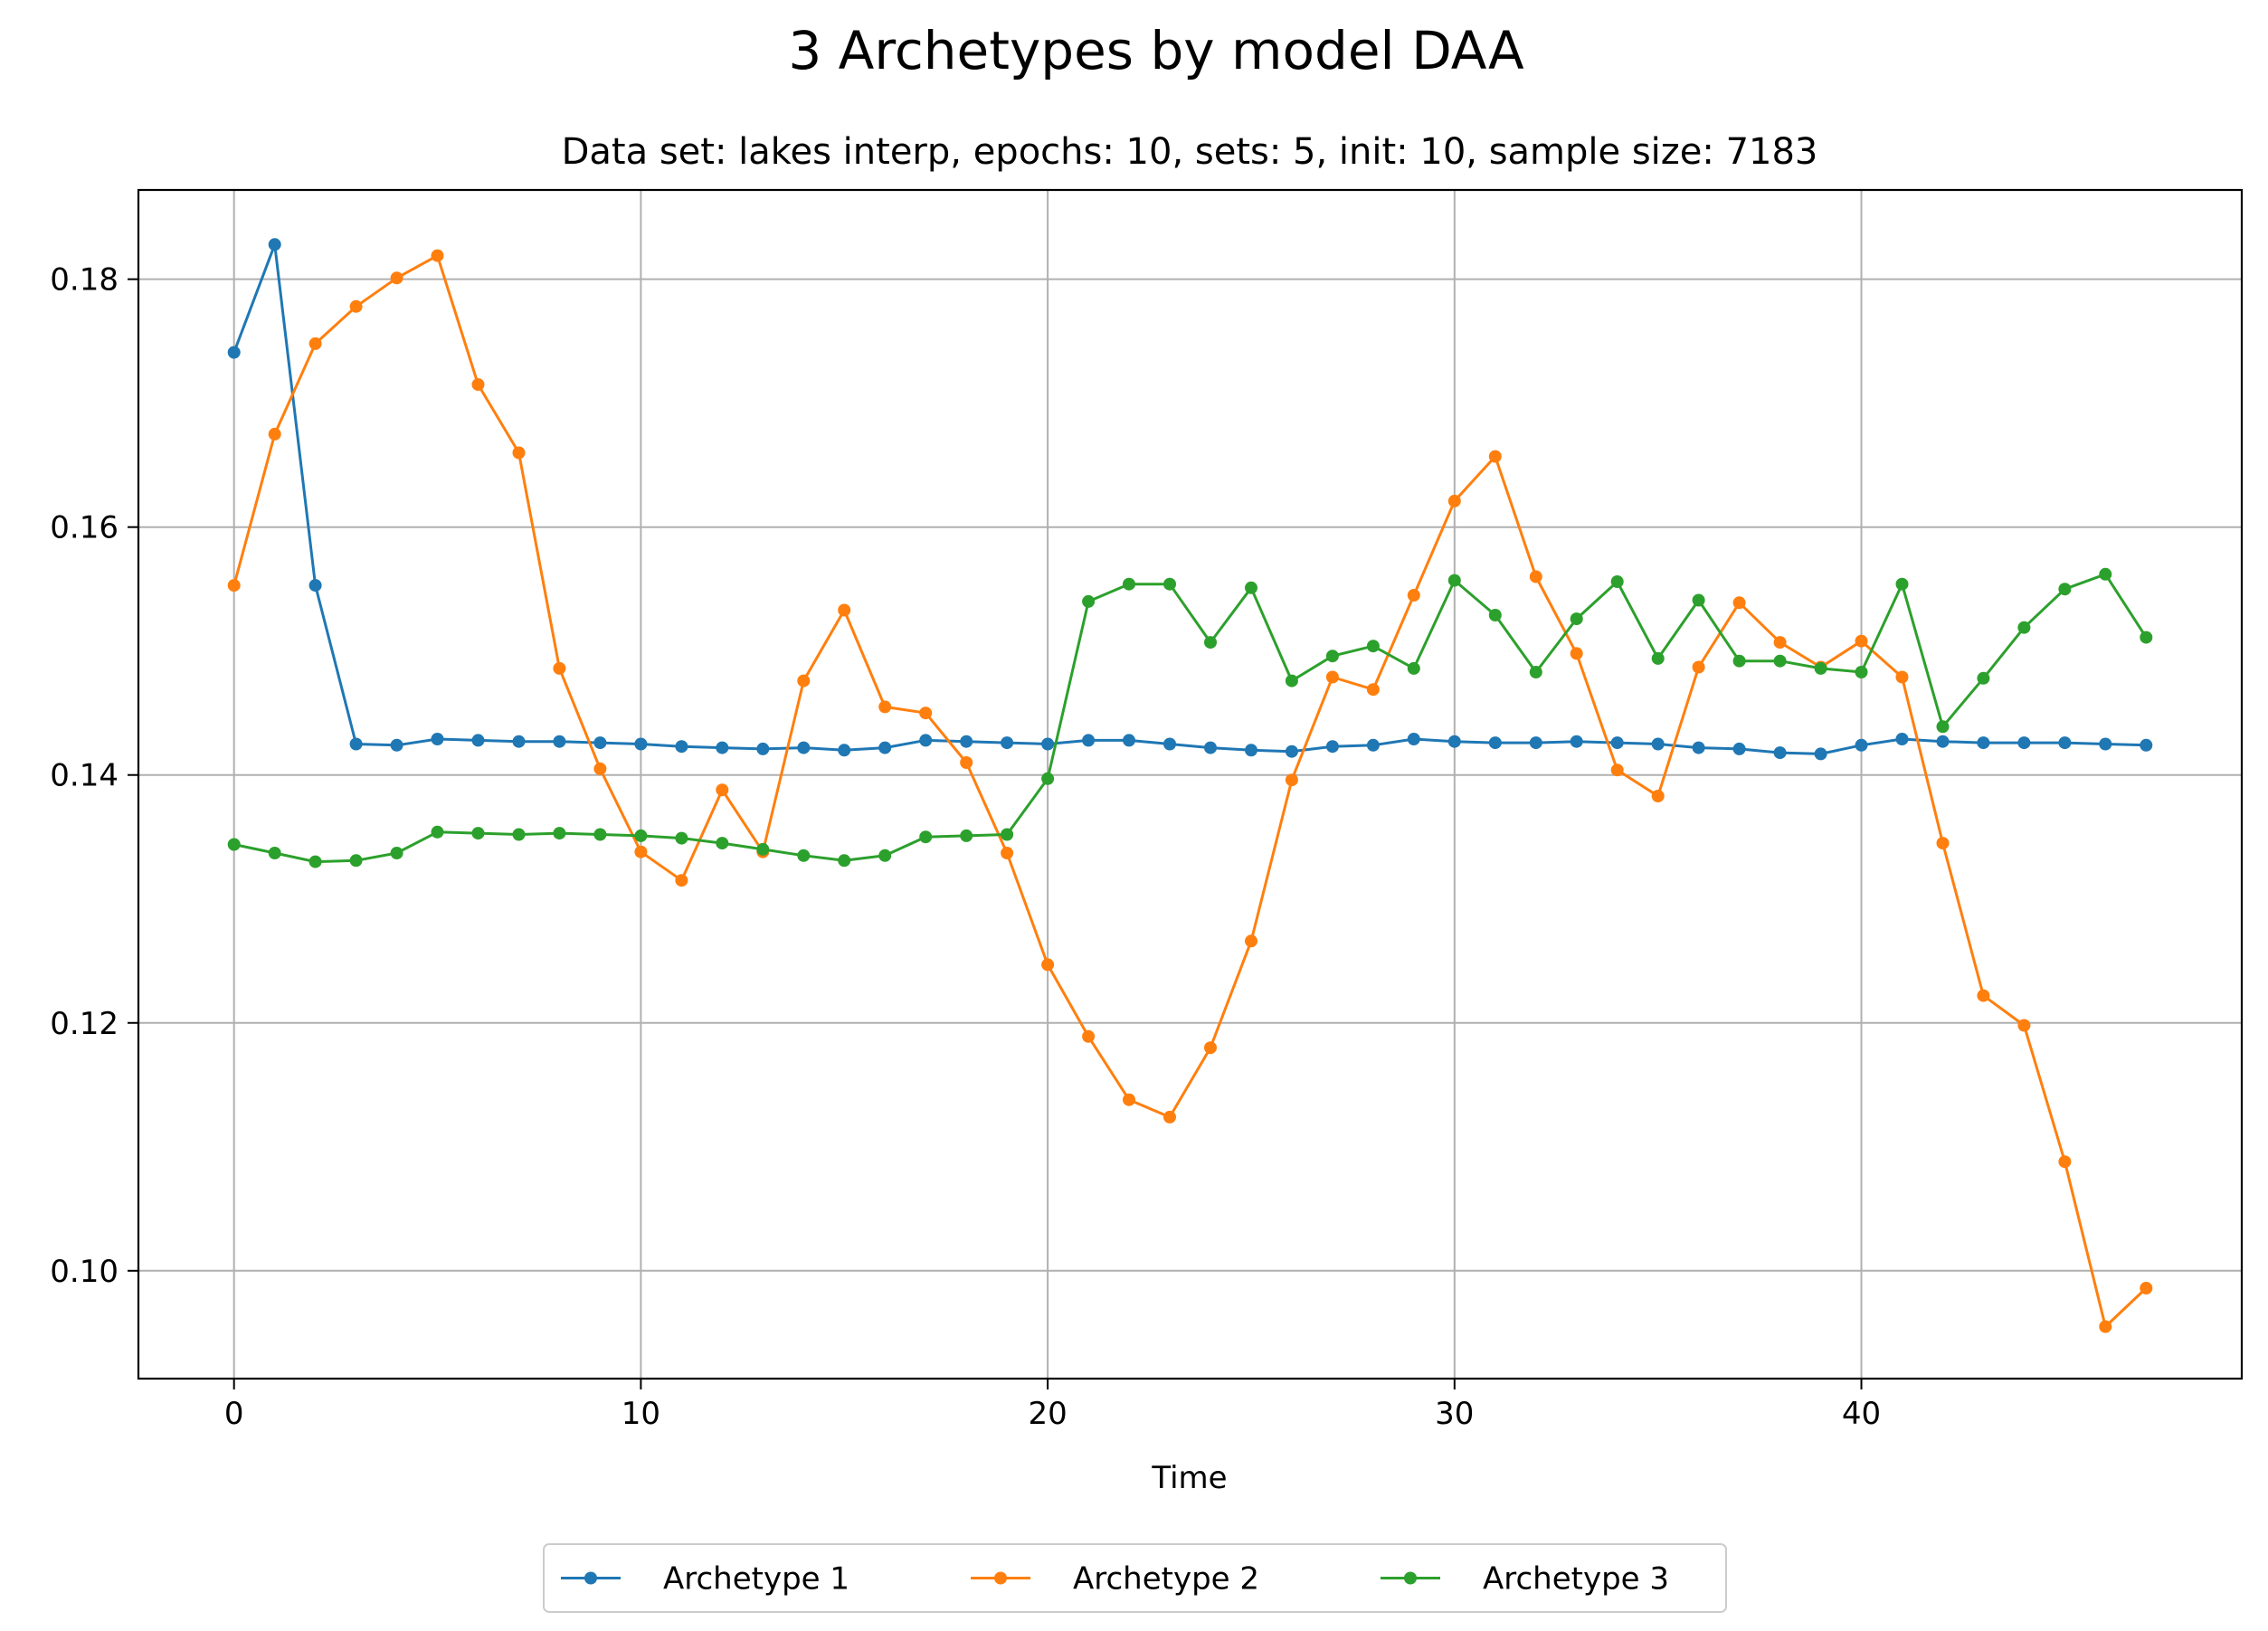  Describe the element at coordinates (84, 1024) in the screenshot. I see `y-tick-label: 0.12` at that location.